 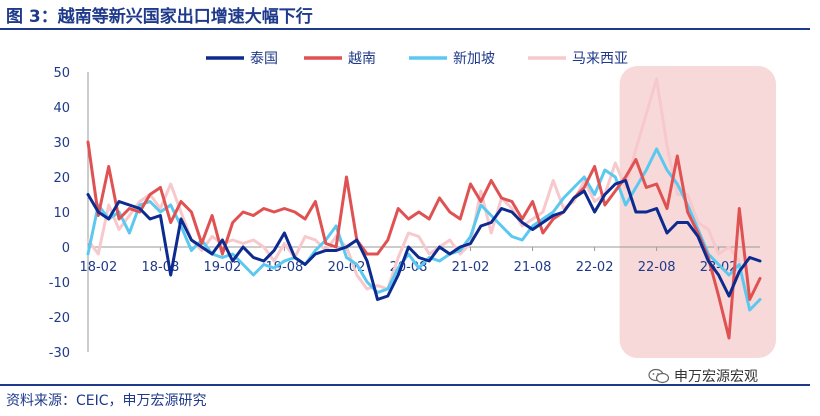 What do you see at coordinates (697, 212) in the screenshot?
I see `highlight-band` at bounding box center [697, 212].